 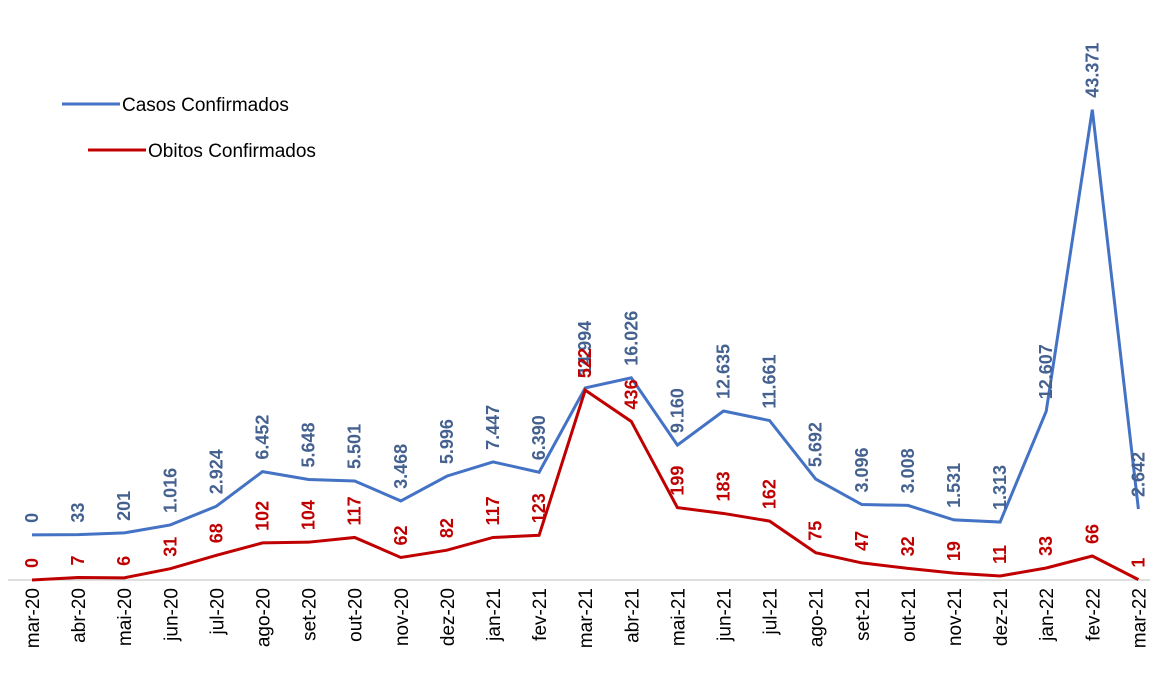 What do you see at coordinates (586, 618) in the screenshot?
I see `x-tick-label: mar-21` at bounding box center [586, 618].